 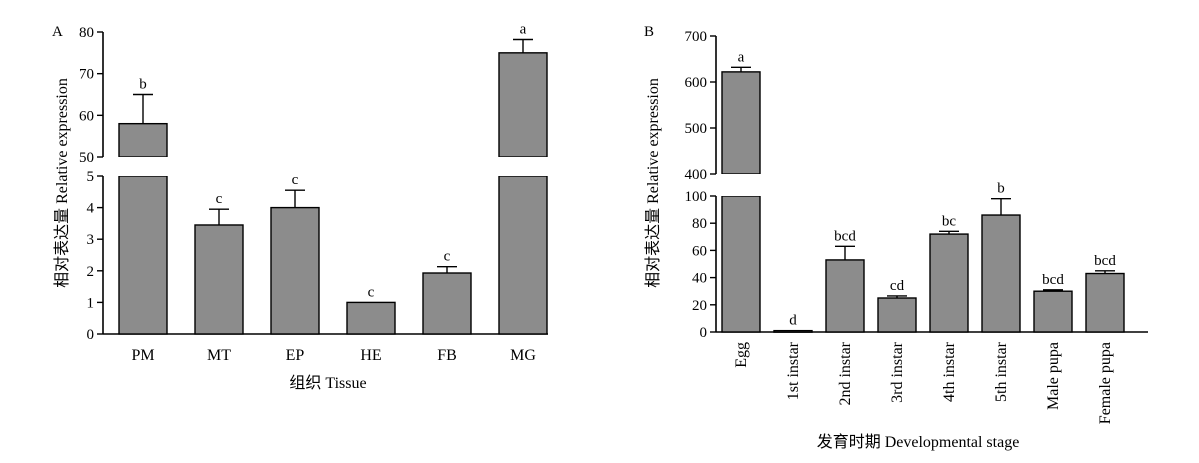 What do you see at coordinates (91, 272) in the screenshot?
I see `y-tick-label: 2` at bounding box center [91, 272].